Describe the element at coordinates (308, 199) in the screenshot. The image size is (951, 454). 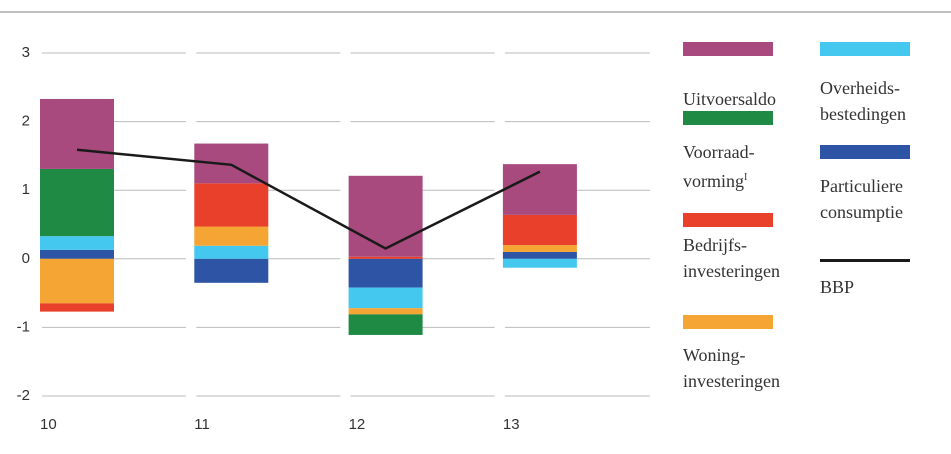
I see `line-series` at that location.